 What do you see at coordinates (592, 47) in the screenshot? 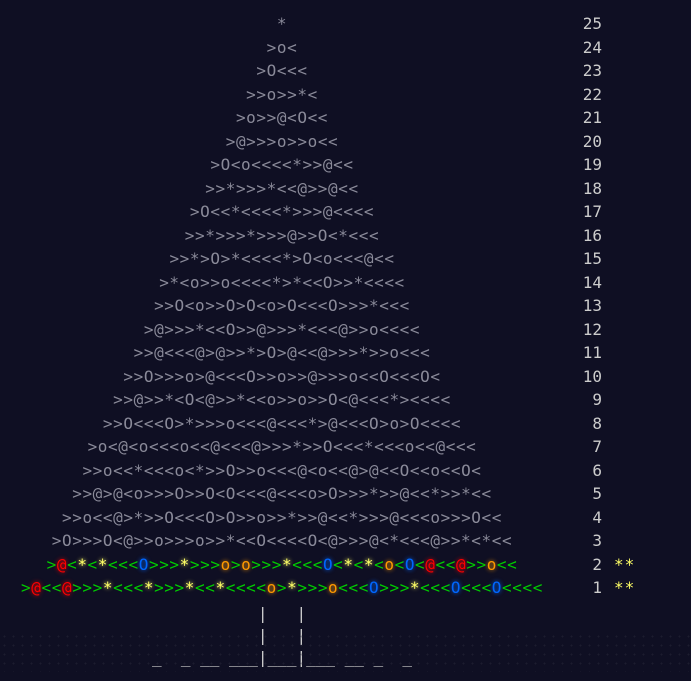
I see `day-number: 24` at bounding box center [592, 47].